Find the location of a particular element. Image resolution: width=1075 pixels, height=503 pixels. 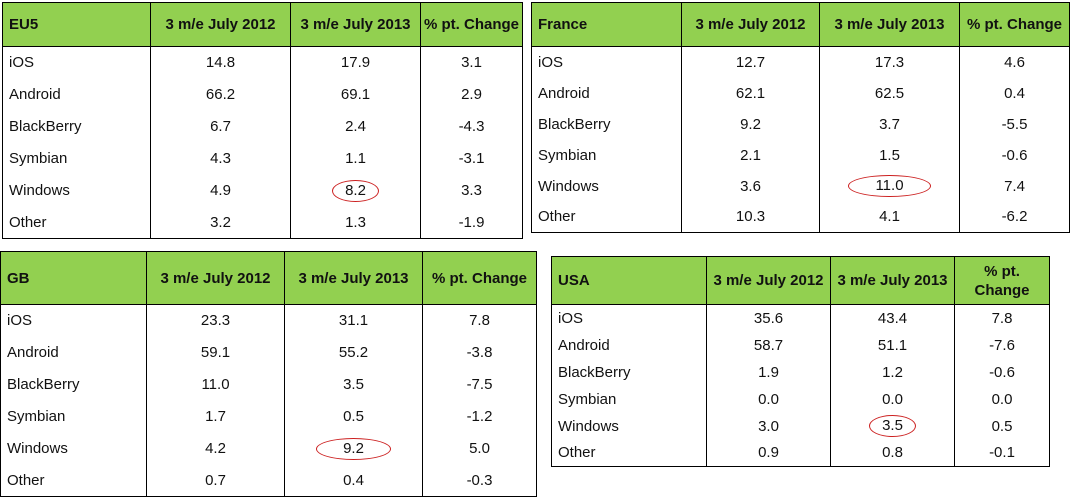

value-2013-highlighted: 11.0 is located at coordinates (889, 186).